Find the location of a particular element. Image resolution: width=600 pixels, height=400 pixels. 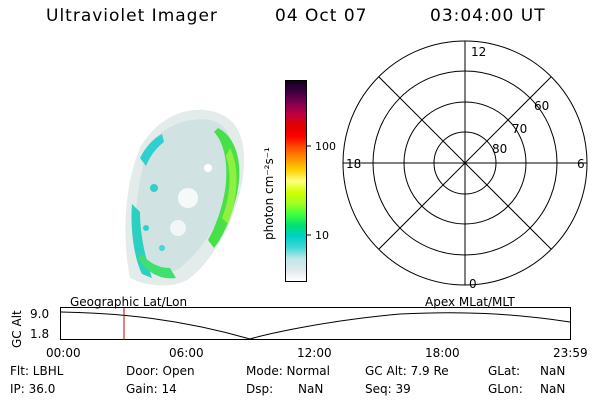

polar-label-6: 6 is located at coordinates (581, 164).